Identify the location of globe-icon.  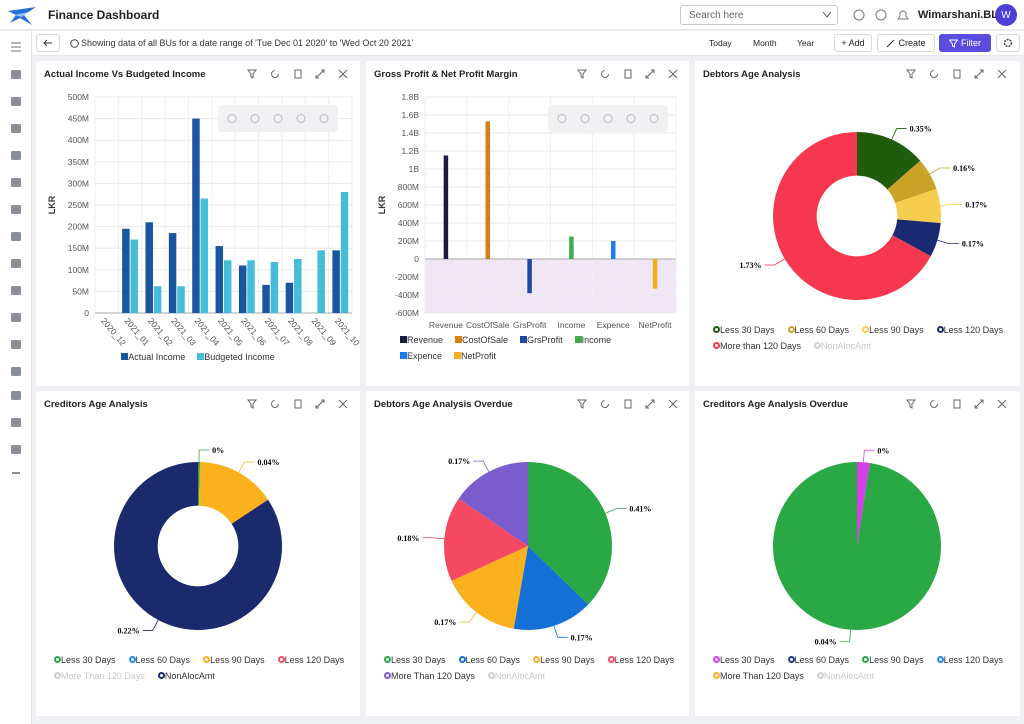
(859, 15).